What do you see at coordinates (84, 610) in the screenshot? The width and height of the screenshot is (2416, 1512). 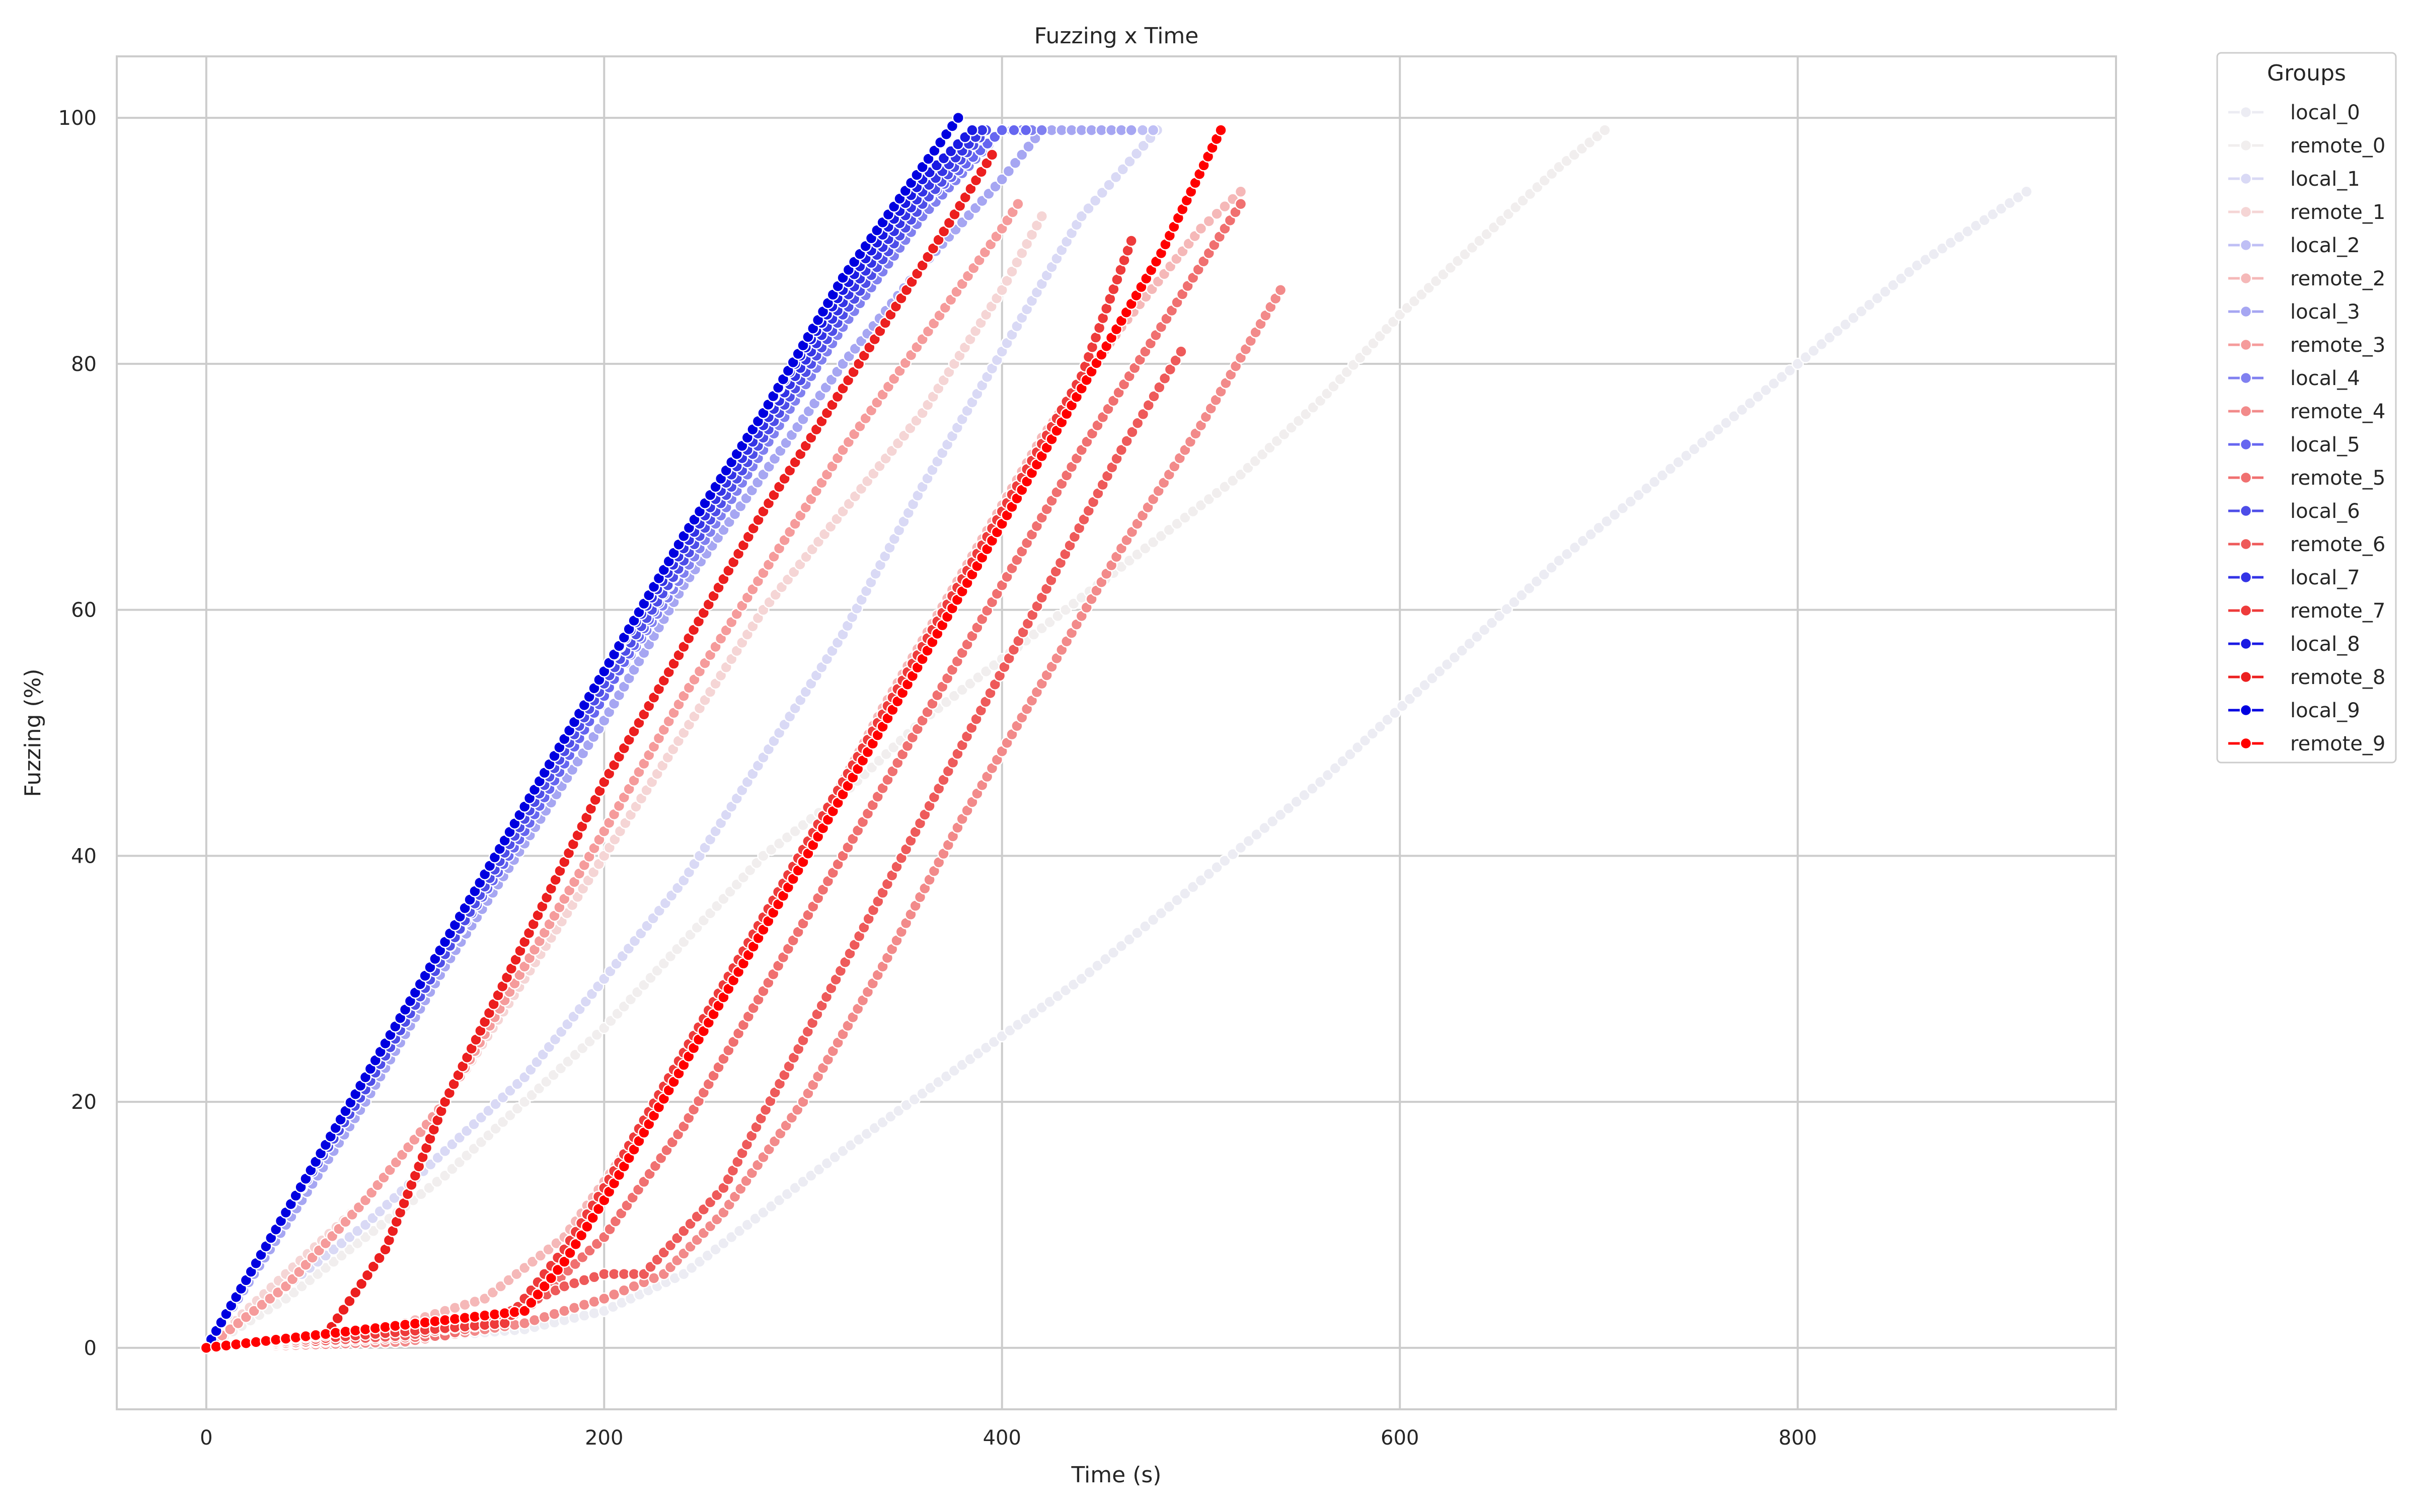 I see `y-tick-label: 60` at bounding box center [84, 610].